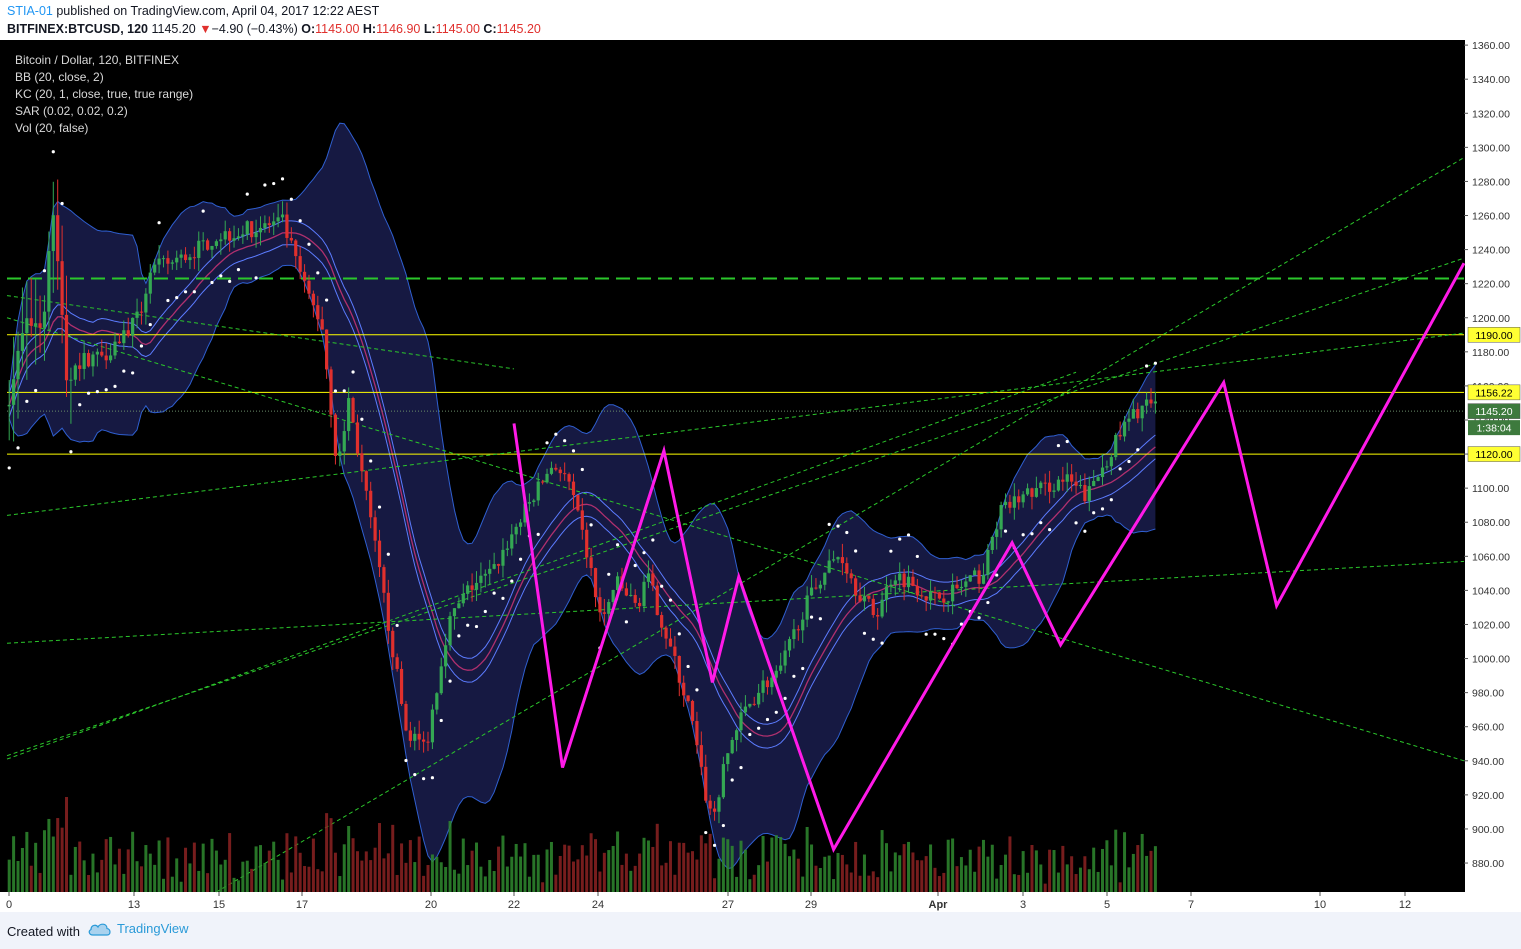 Image resolution: width=1521 pixels, height=949 pixels. Describe the element at coordinates (1491, 251) in the screenshot. I see `price-tick-label: 1240.00` at that location.